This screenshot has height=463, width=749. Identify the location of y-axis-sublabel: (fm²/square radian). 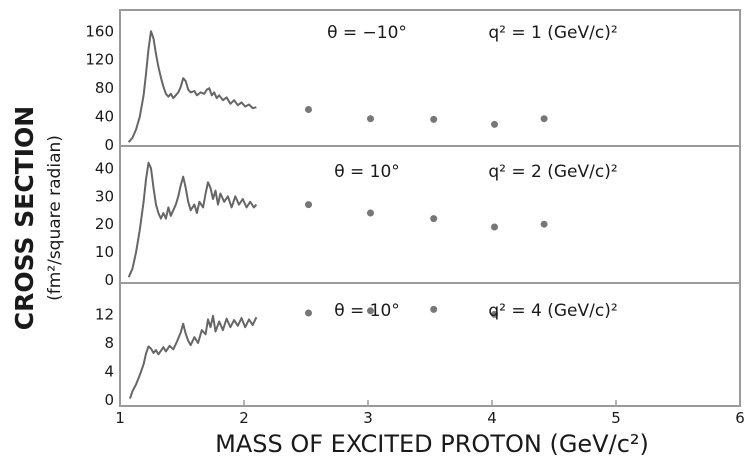
(55, 218).